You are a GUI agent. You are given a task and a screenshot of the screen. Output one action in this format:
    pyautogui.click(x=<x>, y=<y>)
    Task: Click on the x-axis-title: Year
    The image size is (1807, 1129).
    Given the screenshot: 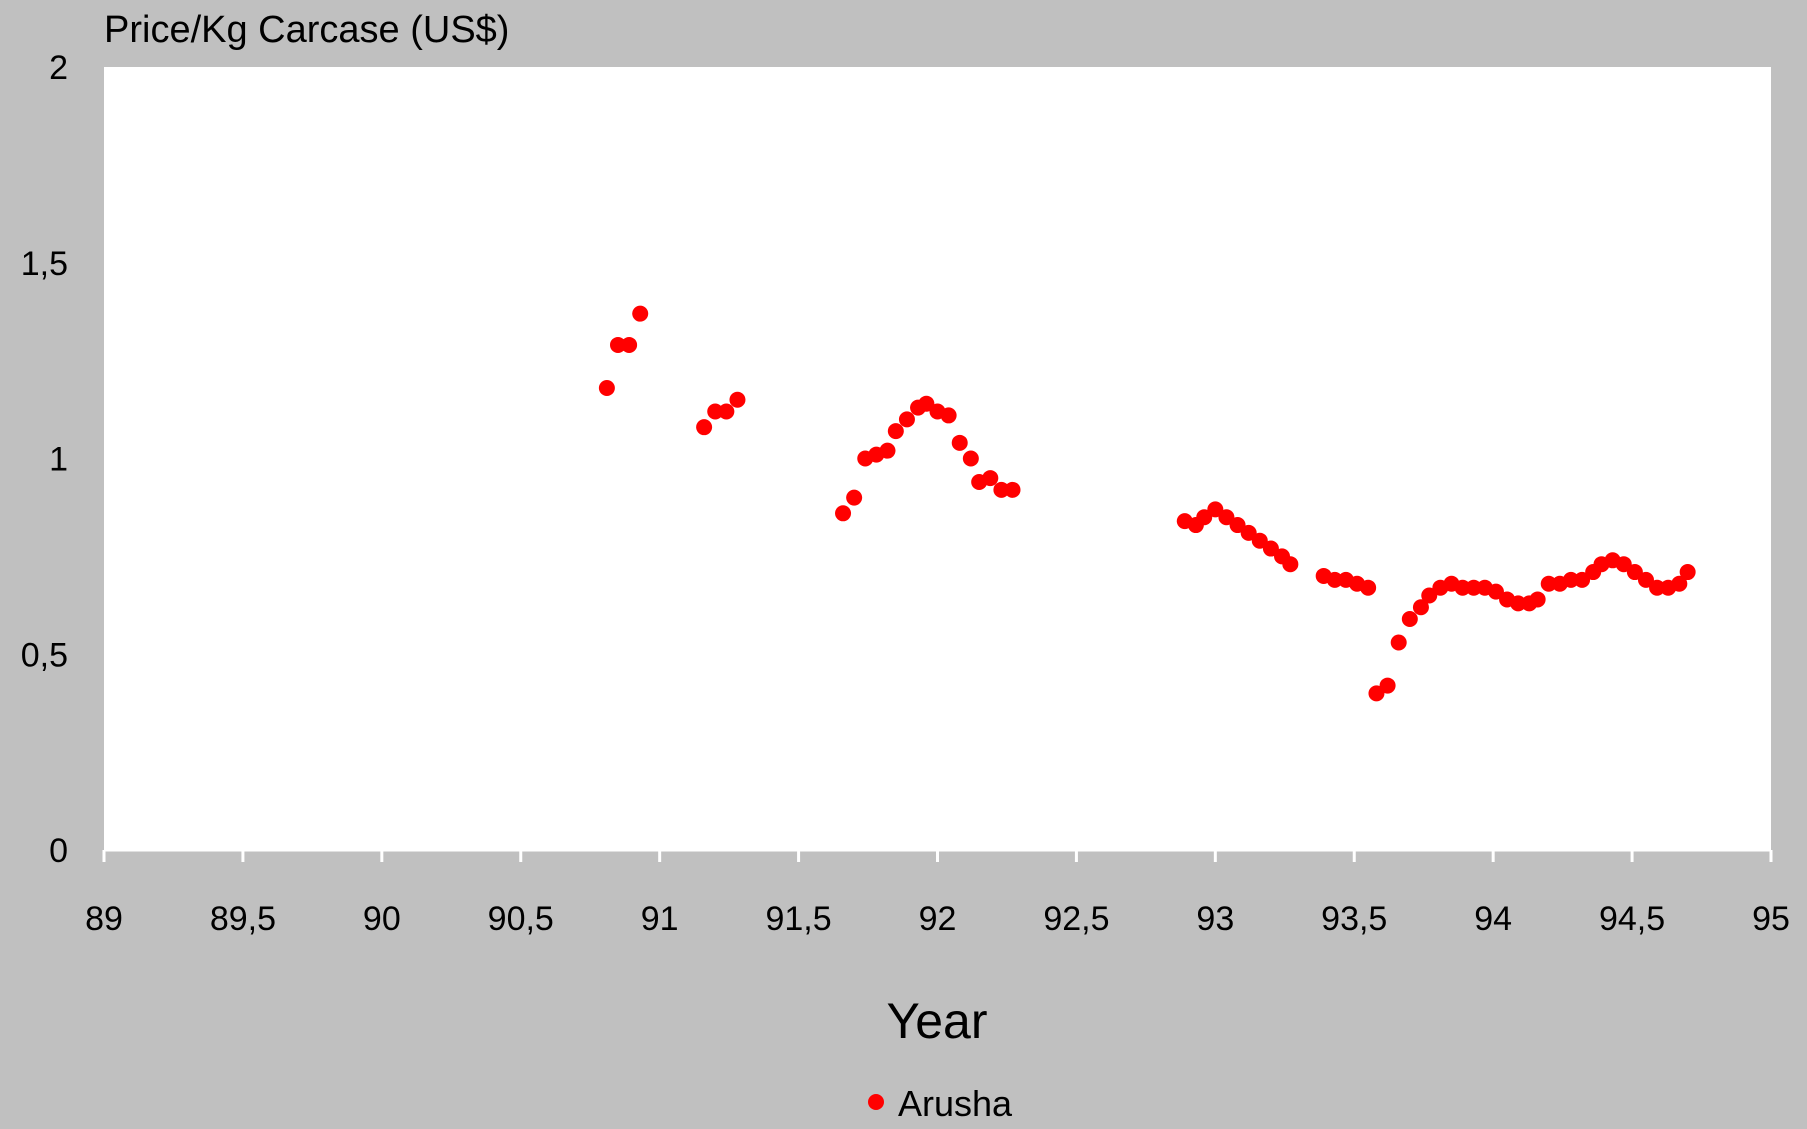 What is the action you would take?
    pyautogui.click(x=936, y=1021)
    